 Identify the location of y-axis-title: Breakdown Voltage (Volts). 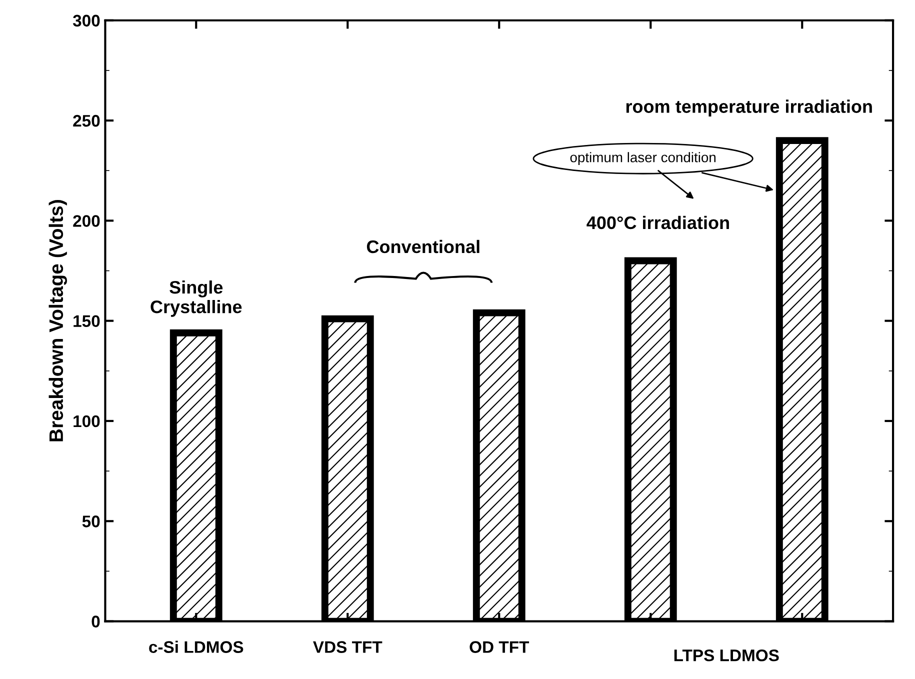
(58, 321).